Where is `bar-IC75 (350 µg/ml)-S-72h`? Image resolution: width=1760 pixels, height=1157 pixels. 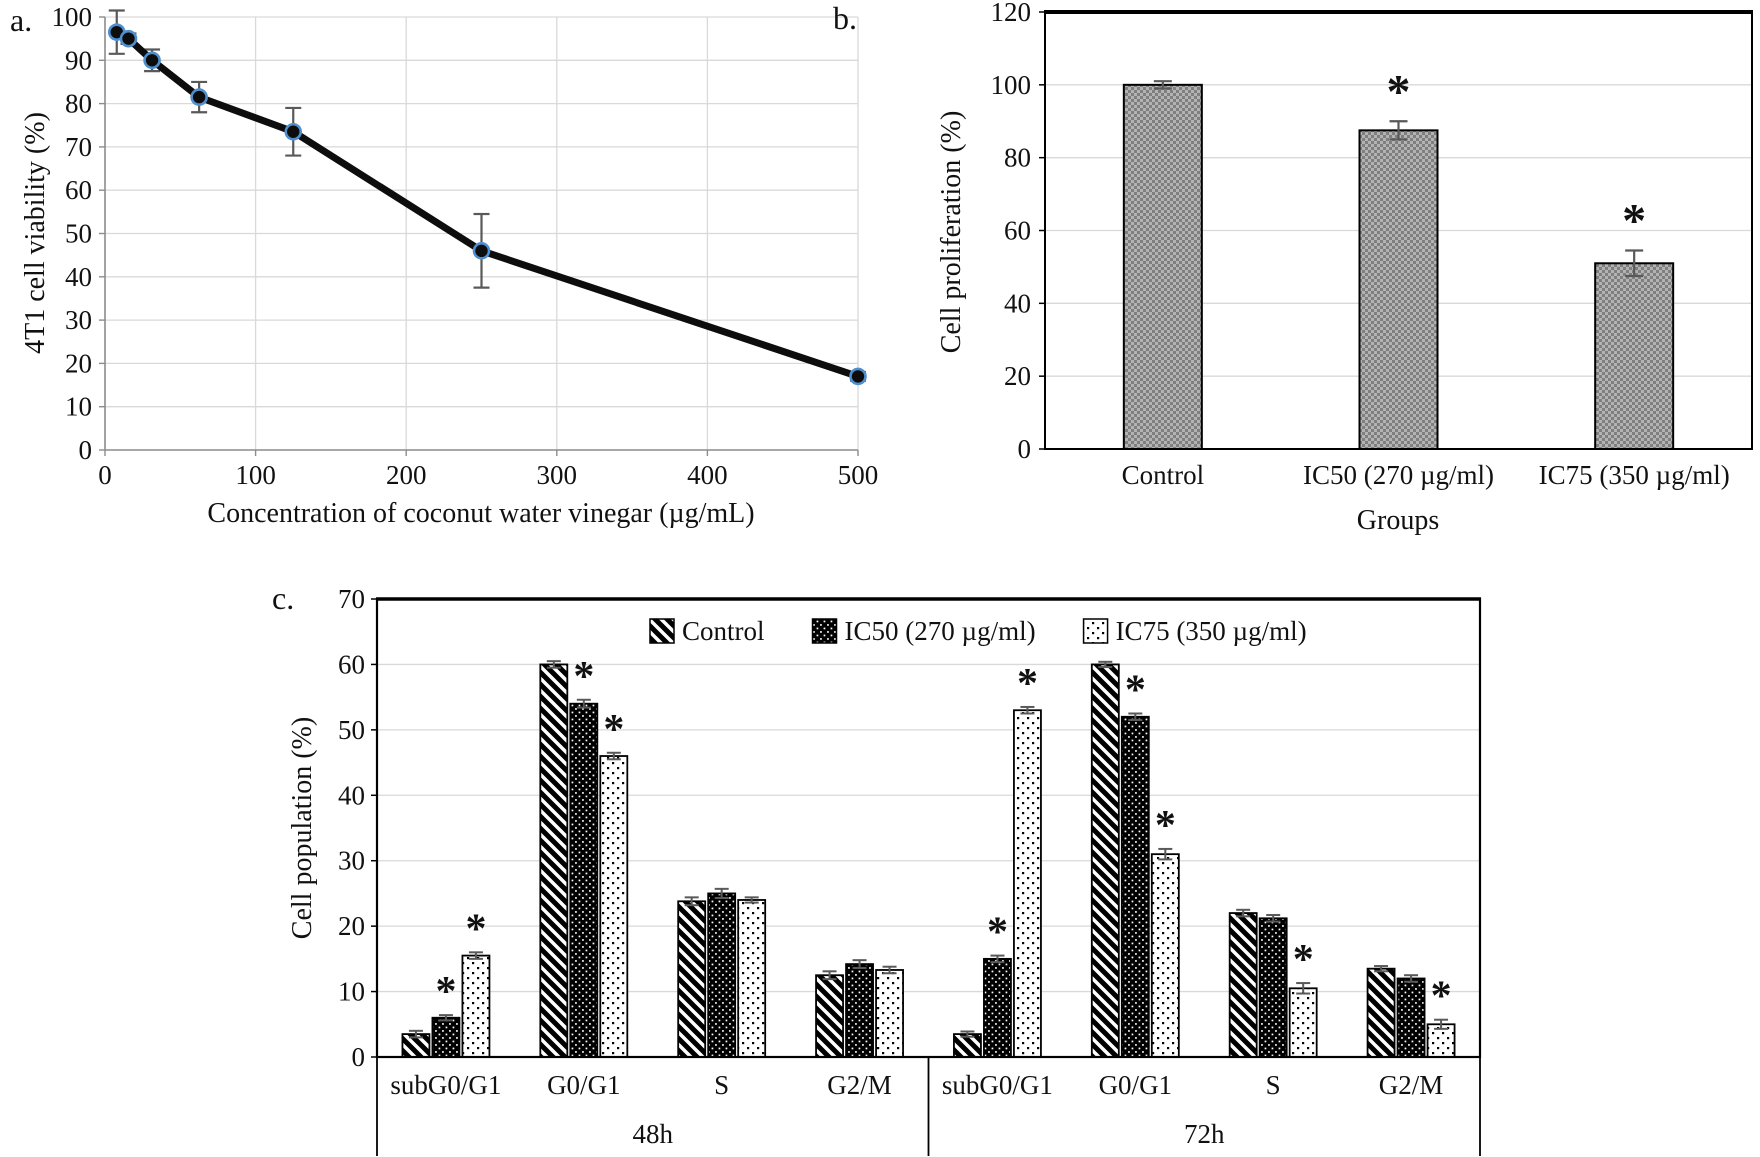
bar-IC75 (350 µg/ml)-S-72h is located at coordinates (1303, 1022).